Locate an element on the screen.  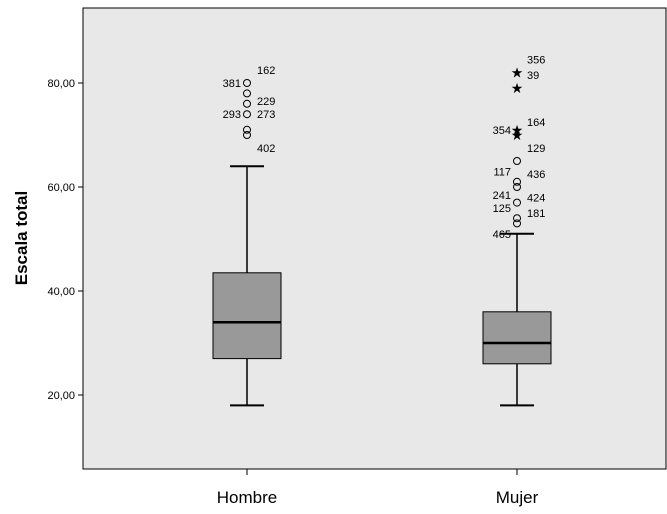
y-tick-label: 80,00 is located at coordinates (61, 84).